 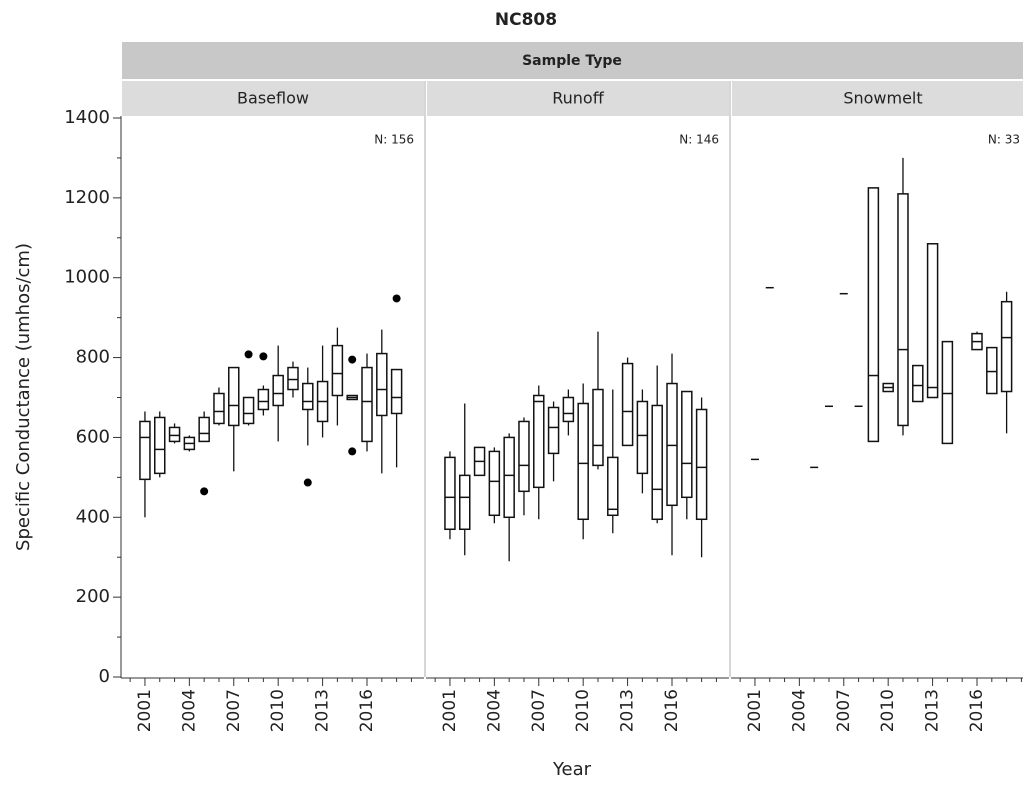 What do you see at coordinates (699, 140) in the screenshot?
I see `n-label: N: 146` at bounding box center [699, 140].